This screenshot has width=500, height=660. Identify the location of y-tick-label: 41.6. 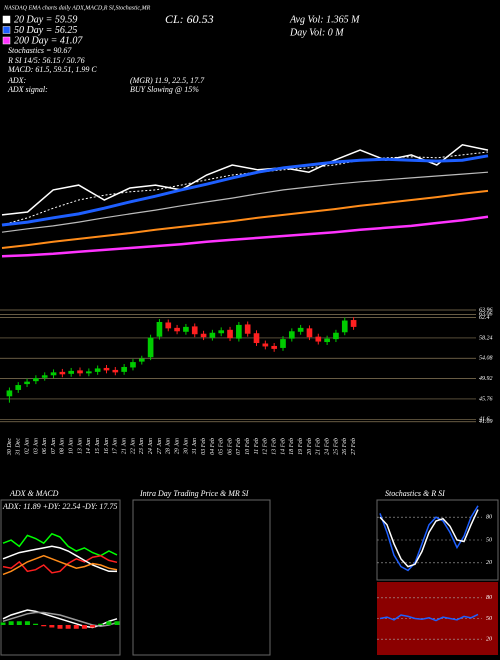
(484, 419).